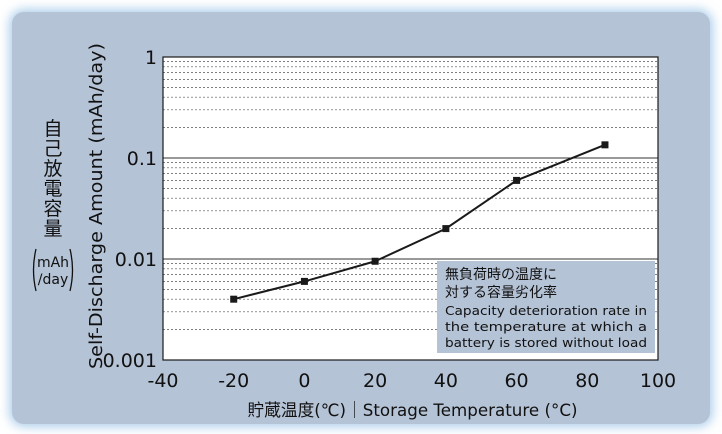 Image resolution: width=722 pixels, height=434 pixels. What do you see at coordinates (233, 381) in the screenshot?
I see `x-tick-label: -20` at bounding box center [233, 381].